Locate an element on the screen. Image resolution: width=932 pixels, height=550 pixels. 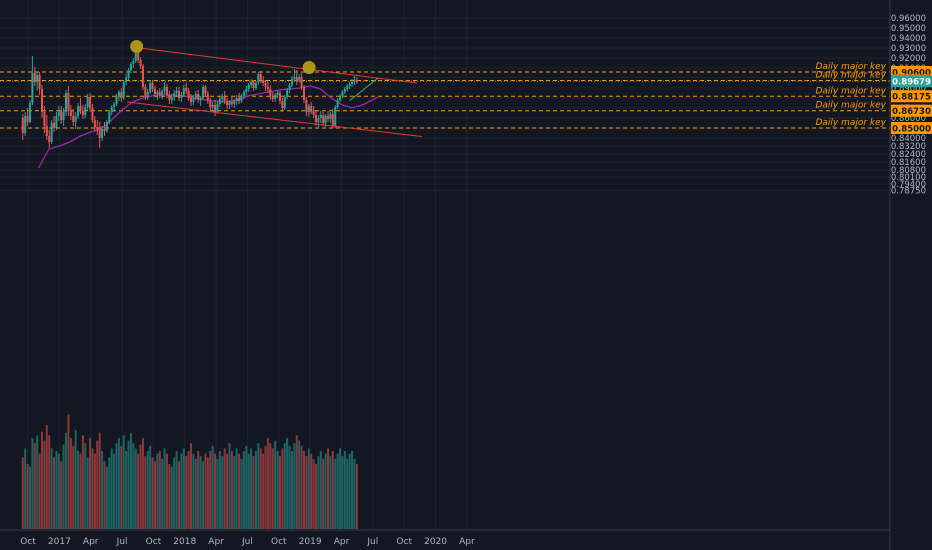
last-price-tag is located at coordinates (911, 81).